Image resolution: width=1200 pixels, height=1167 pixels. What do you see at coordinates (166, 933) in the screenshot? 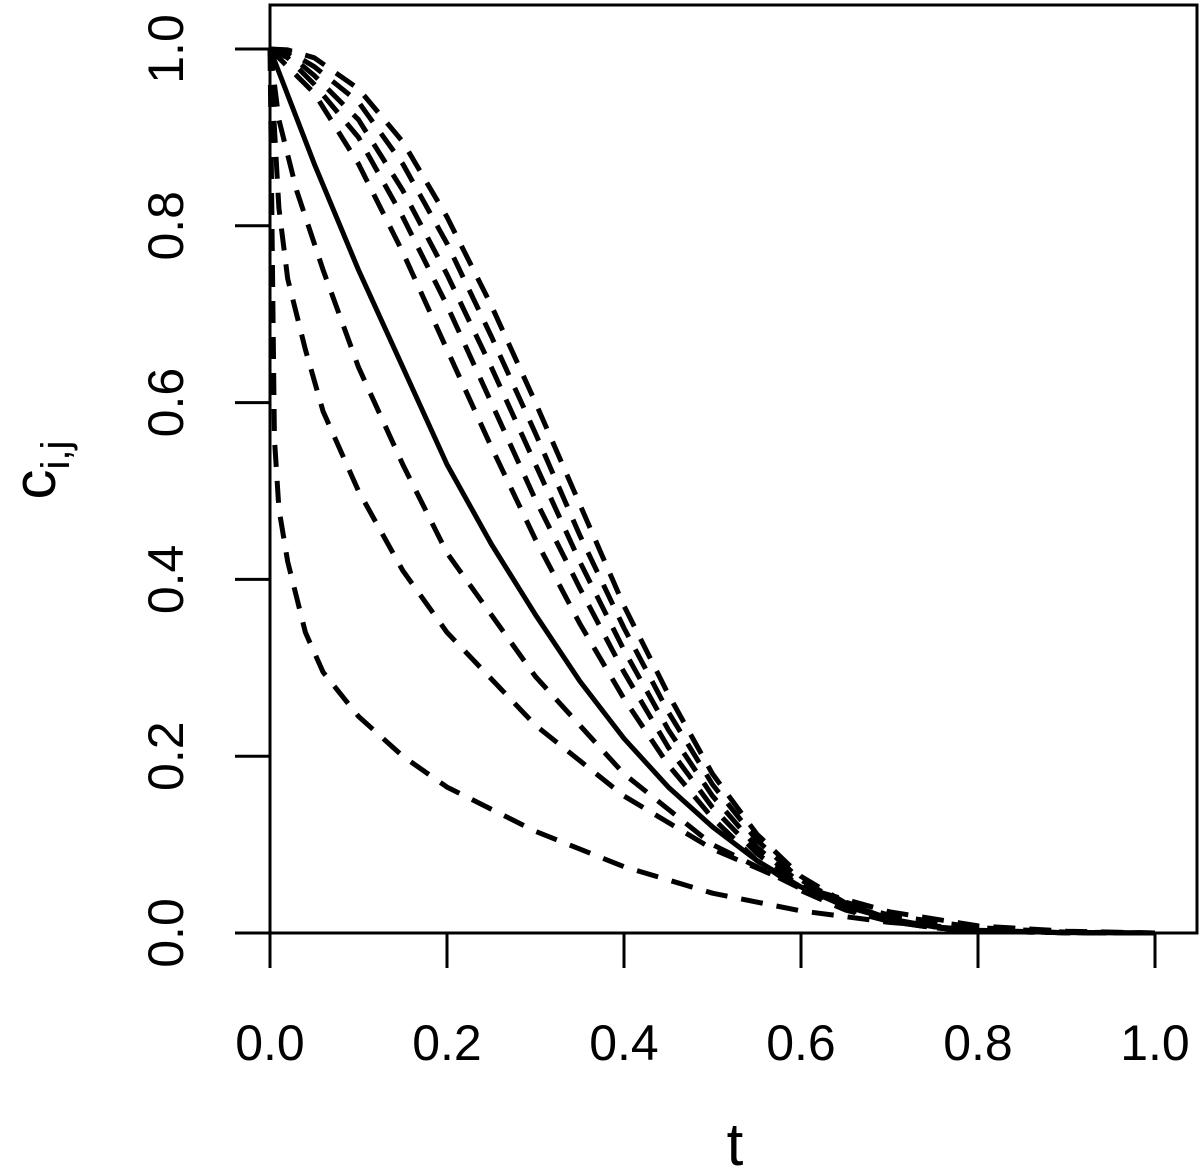
I see `y-tick-label: 0.0` at bounding box center [166, 933].